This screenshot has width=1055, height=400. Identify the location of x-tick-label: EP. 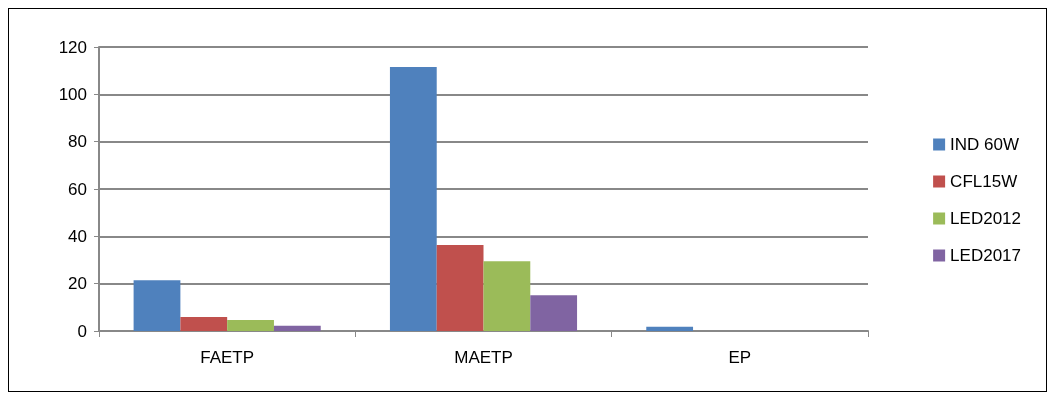
(740, 357).